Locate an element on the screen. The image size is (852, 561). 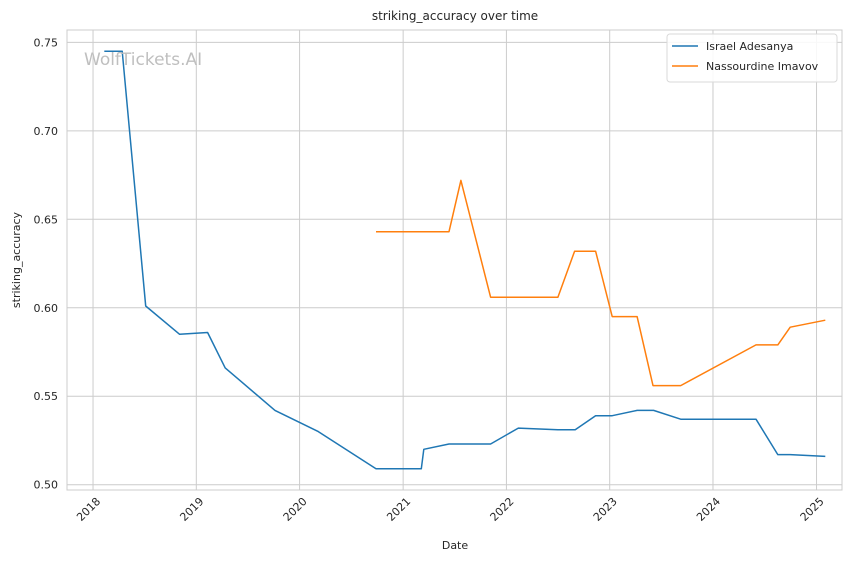
x-axis-label: Date is located at coordinates (455, 545).